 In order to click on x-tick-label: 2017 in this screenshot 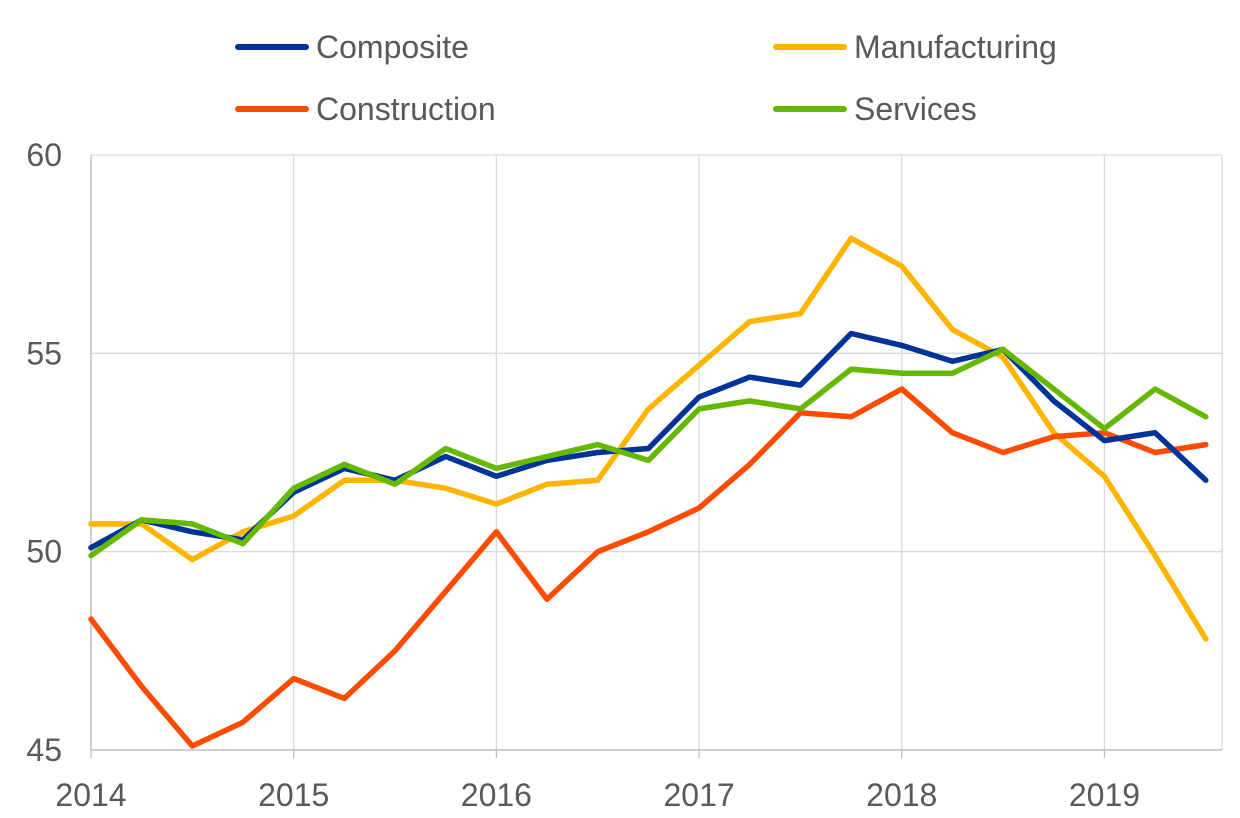, I will do `click(698, 795)`.